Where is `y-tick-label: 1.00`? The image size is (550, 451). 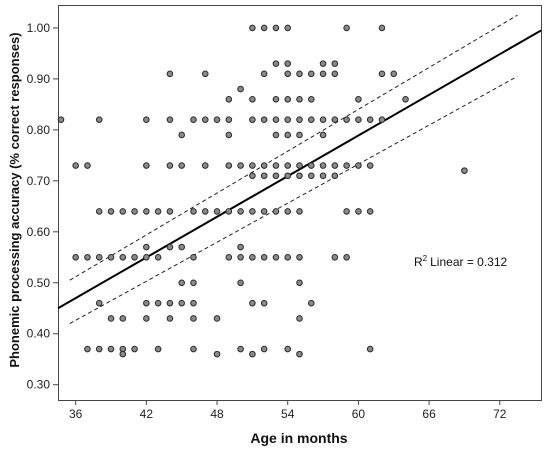 y-tick-label: 1.00 is located at coordinates (39, 28).